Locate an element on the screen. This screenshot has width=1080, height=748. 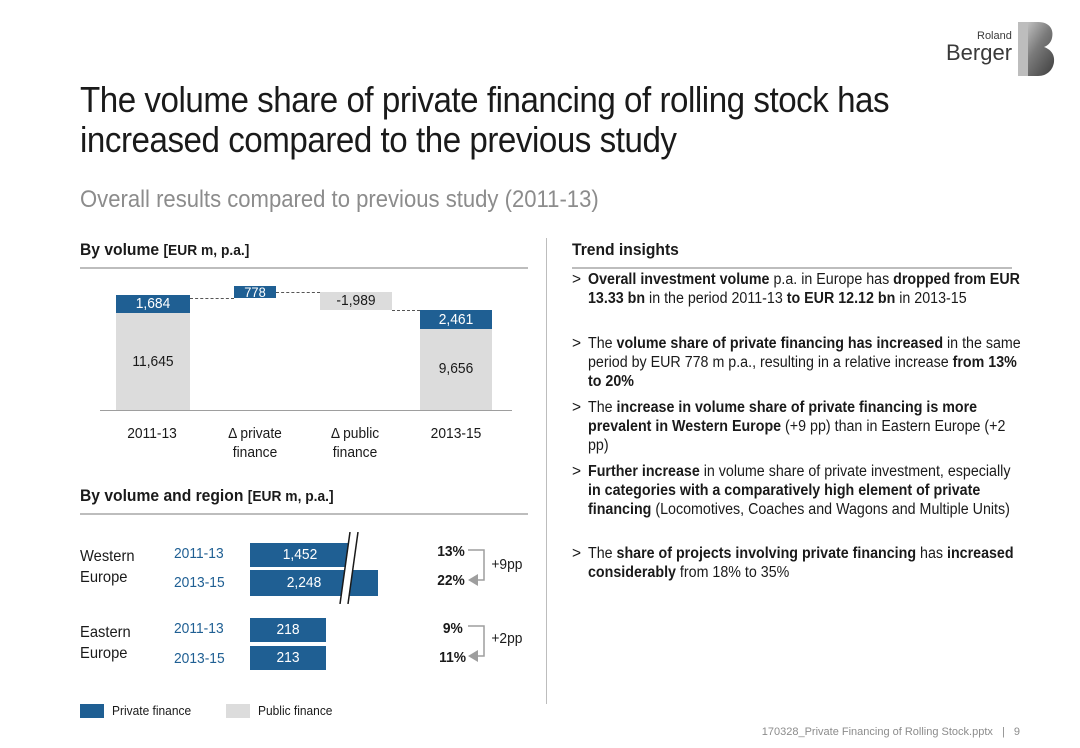
insight-text-run: (+9 pp) than in Eastern Europe (+2 pp) is located at coordinates (797, 436).